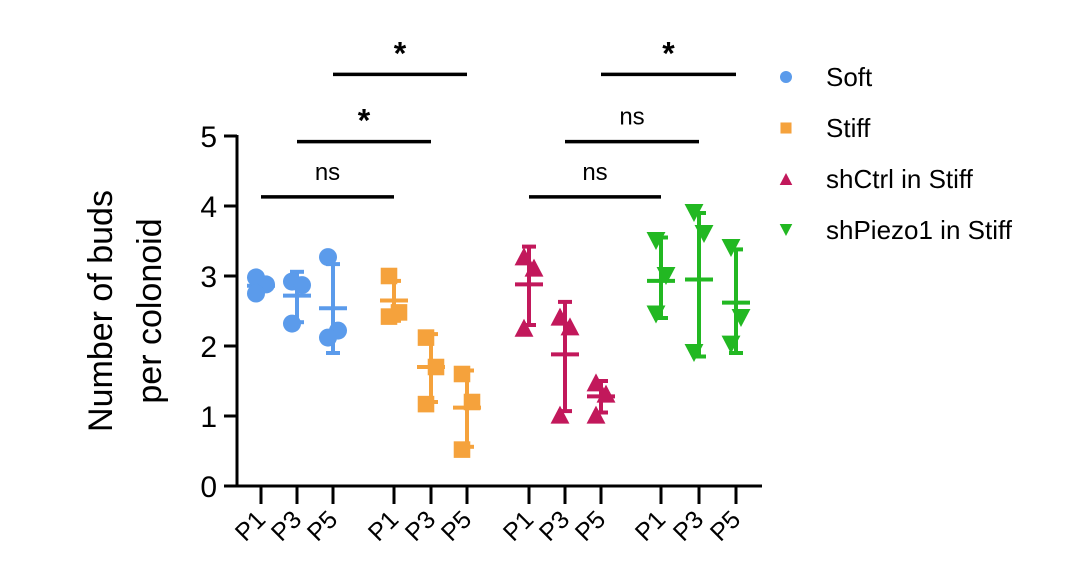  I want to click on significance-annotations: ns * * ns ns *, so click(498, 117).